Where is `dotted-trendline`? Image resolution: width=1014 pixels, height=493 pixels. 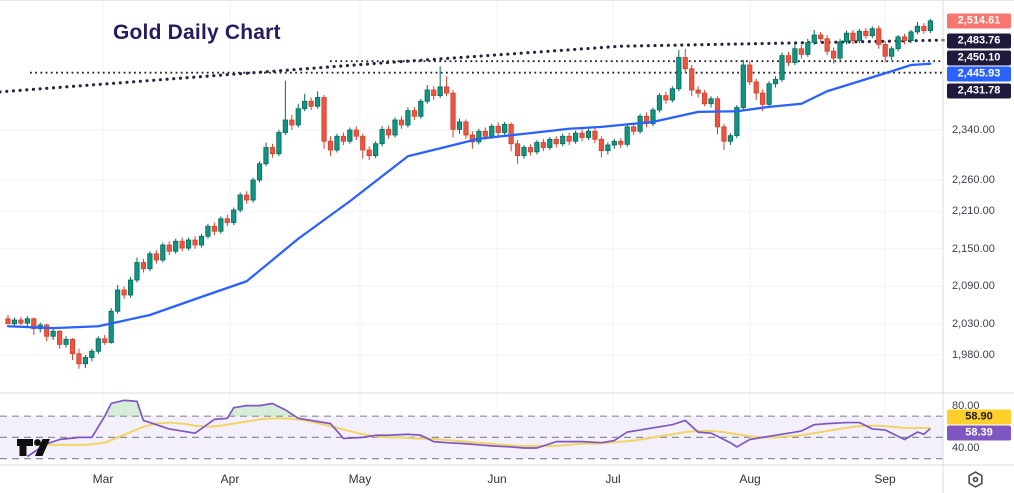
dotted-trendline is located at coordinates (472, 66).